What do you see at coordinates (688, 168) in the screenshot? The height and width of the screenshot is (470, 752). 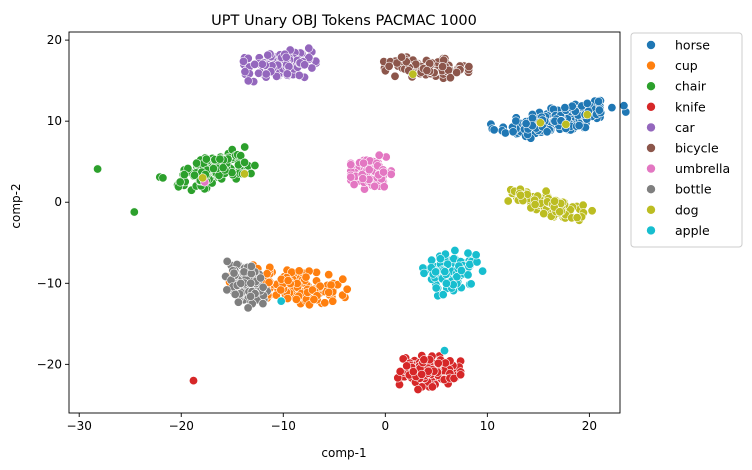 I see `legend-item-umbrella: umbrella` at bounding box center [688, 168].